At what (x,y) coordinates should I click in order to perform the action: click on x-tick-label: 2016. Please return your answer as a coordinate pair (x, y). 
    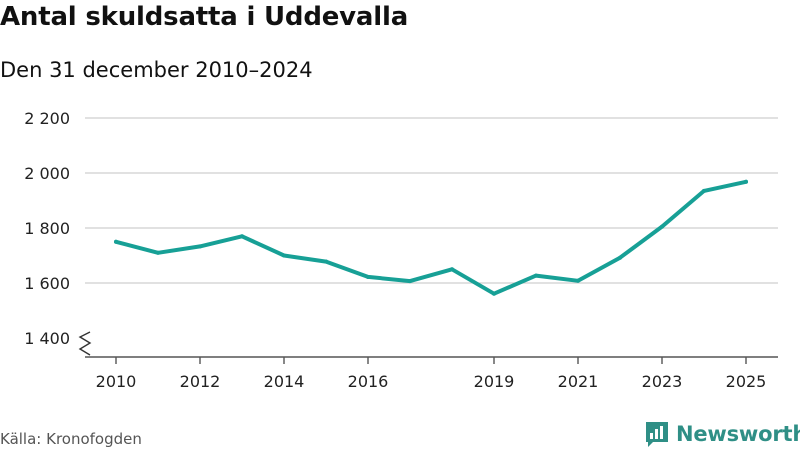
    Looking at the image, I should click on (368, 381).